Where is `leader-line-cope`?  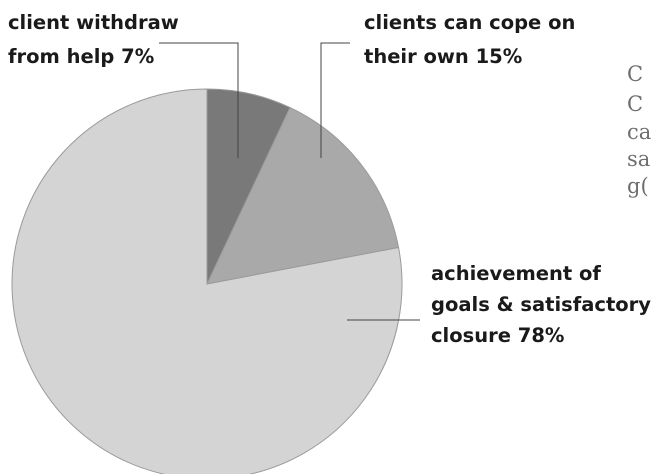 leader-line-cope is located at coordinates (335, 100).